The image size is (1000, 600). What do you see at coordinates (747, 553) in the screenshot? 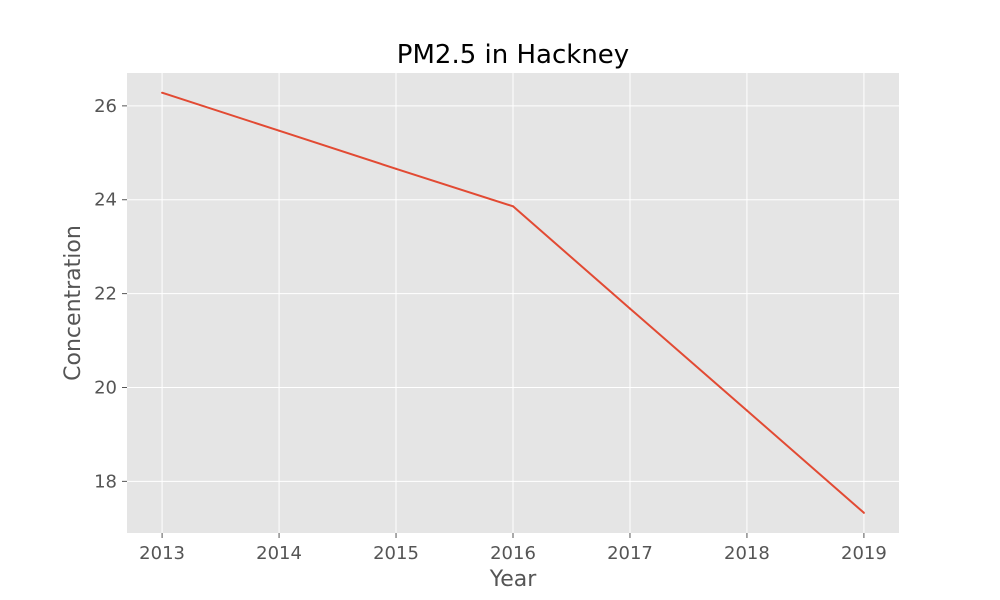
I see `x-tick-label: 2018` at bounding box center [747, 553].